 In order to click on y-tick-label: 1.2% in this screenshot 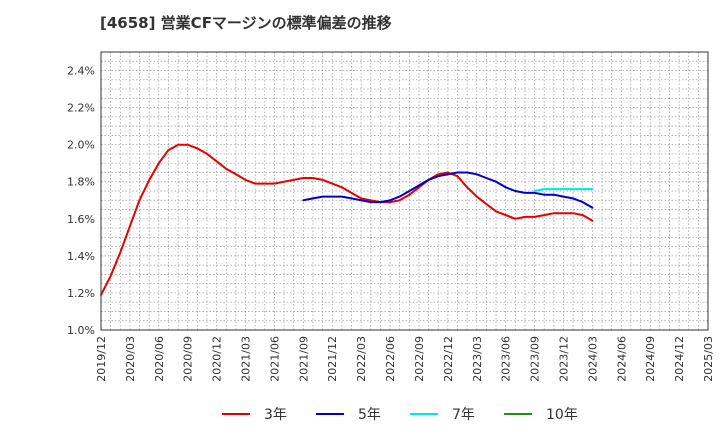, I will do `click(81, 293)`.